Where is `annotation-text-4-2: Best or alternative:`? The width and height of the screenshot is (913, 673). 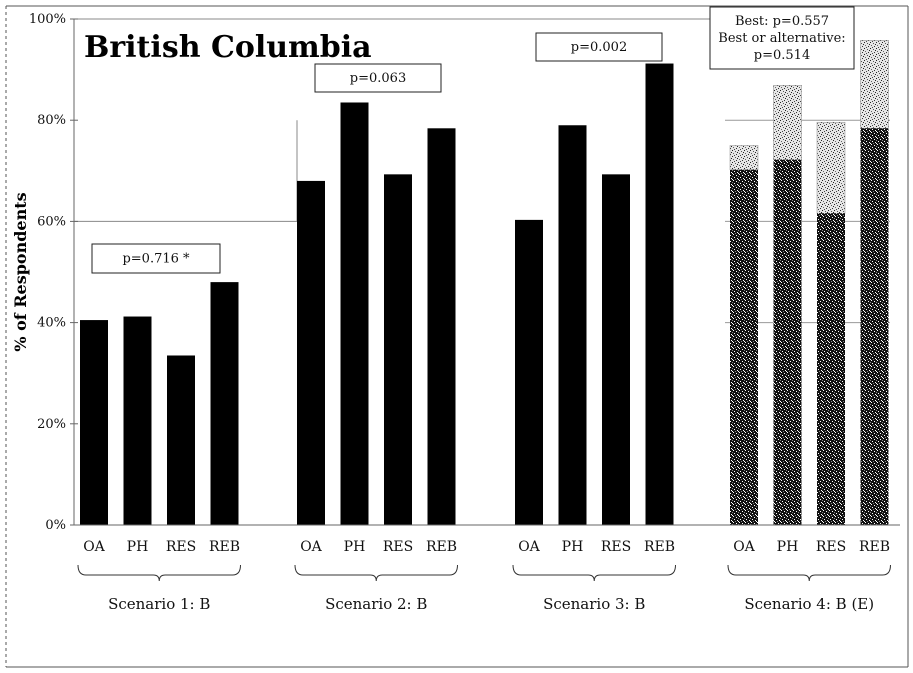 annotation-text-4-2: Best or alternative: is located at coordinates (781, 38).